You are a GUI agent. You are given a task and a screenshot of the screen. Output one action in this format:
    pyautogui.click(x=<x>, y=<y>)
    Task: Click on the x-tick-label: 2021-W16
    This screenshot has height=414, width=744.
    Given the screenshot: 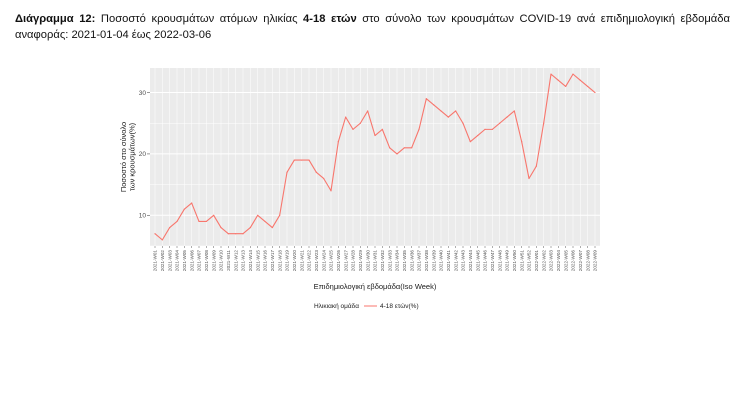 What is the action you would take?
    pyautogui.click(x=265, y=261)
    